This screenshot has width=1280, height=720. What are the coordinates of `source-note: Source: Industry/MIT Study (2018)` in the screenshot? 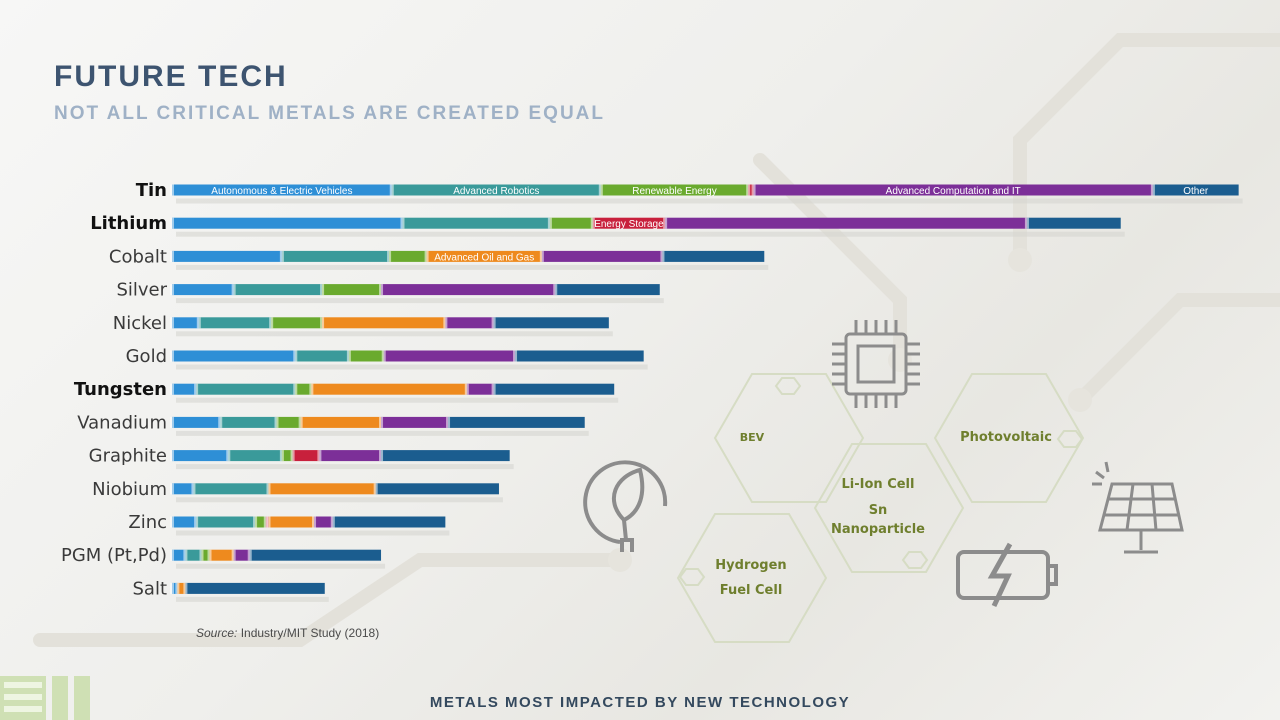 It's located at (287, 633).